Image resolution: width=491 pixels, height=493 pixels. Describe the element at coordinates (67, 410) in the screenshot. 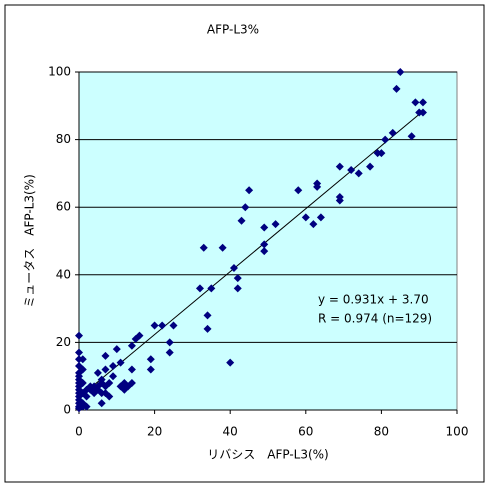

I see `y-tick-label: 0` at that location.